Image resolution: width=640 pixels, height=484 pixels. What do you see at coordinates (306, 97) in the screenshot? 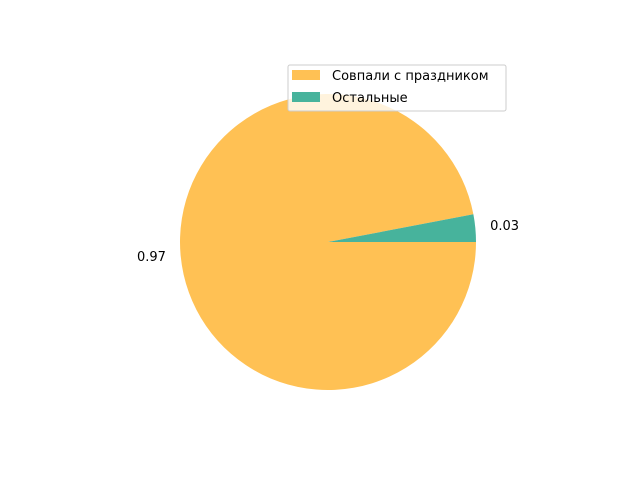
I see `legend-swatch-other` at bounding box center [306, 97].